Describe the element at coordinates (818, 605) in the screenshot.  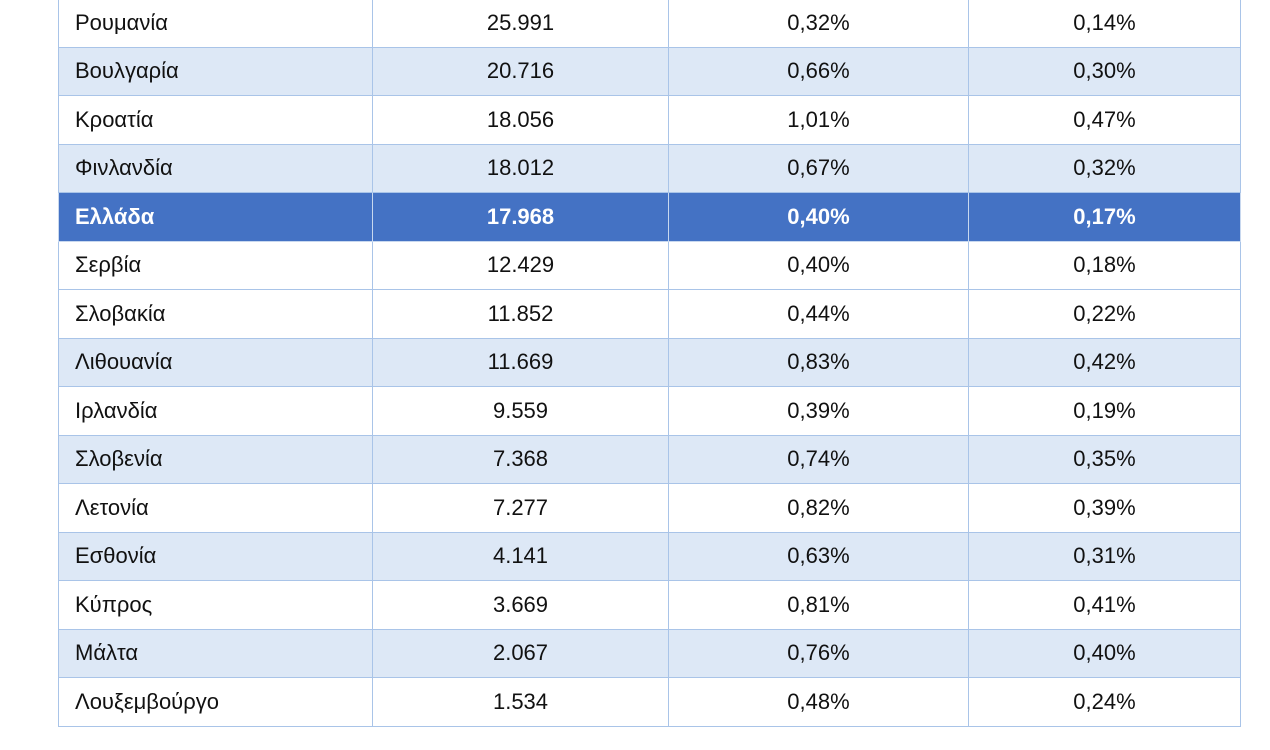
I see `percent-cell-1: 0,81%` at that location.